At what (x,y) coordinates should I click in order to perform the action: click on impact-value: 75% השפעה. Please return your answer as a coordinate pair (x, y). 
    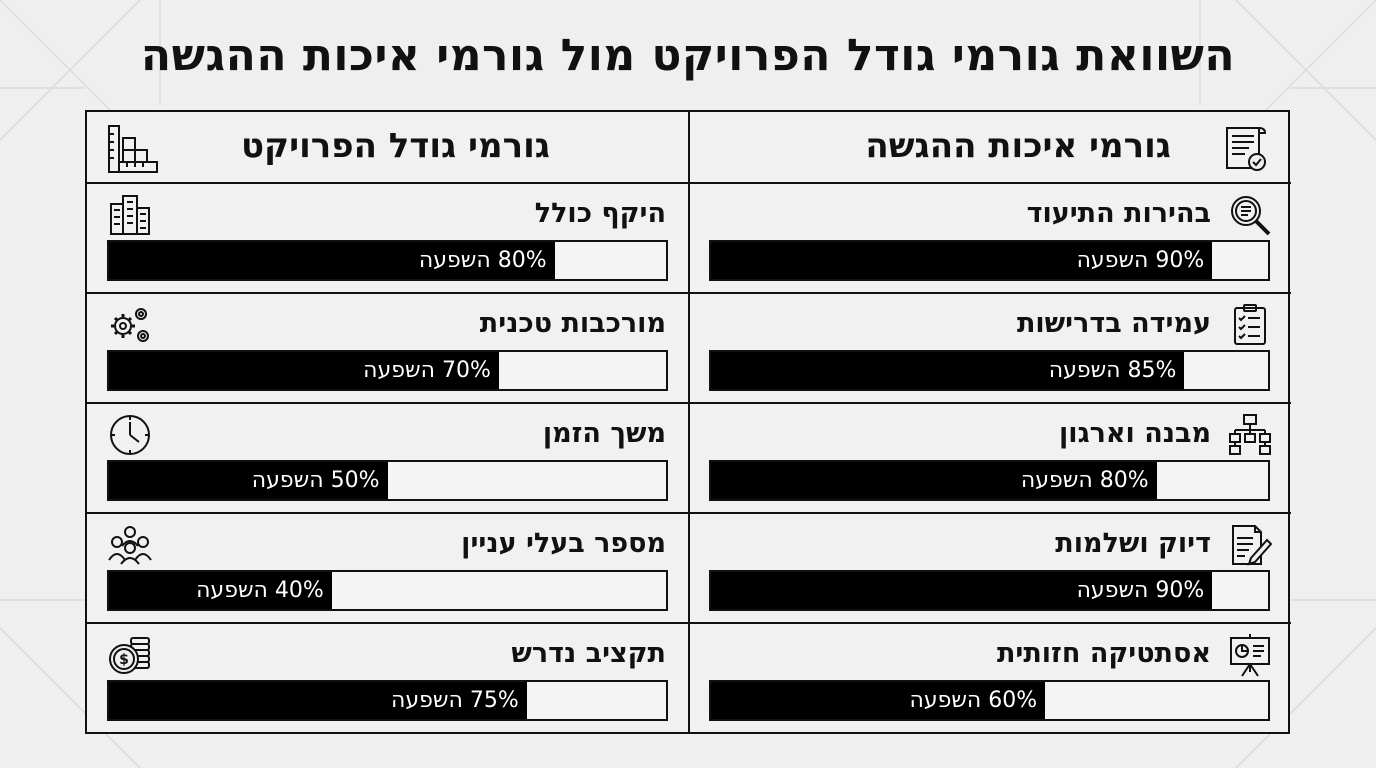
    Looking at the image, I should click on (455, 700).